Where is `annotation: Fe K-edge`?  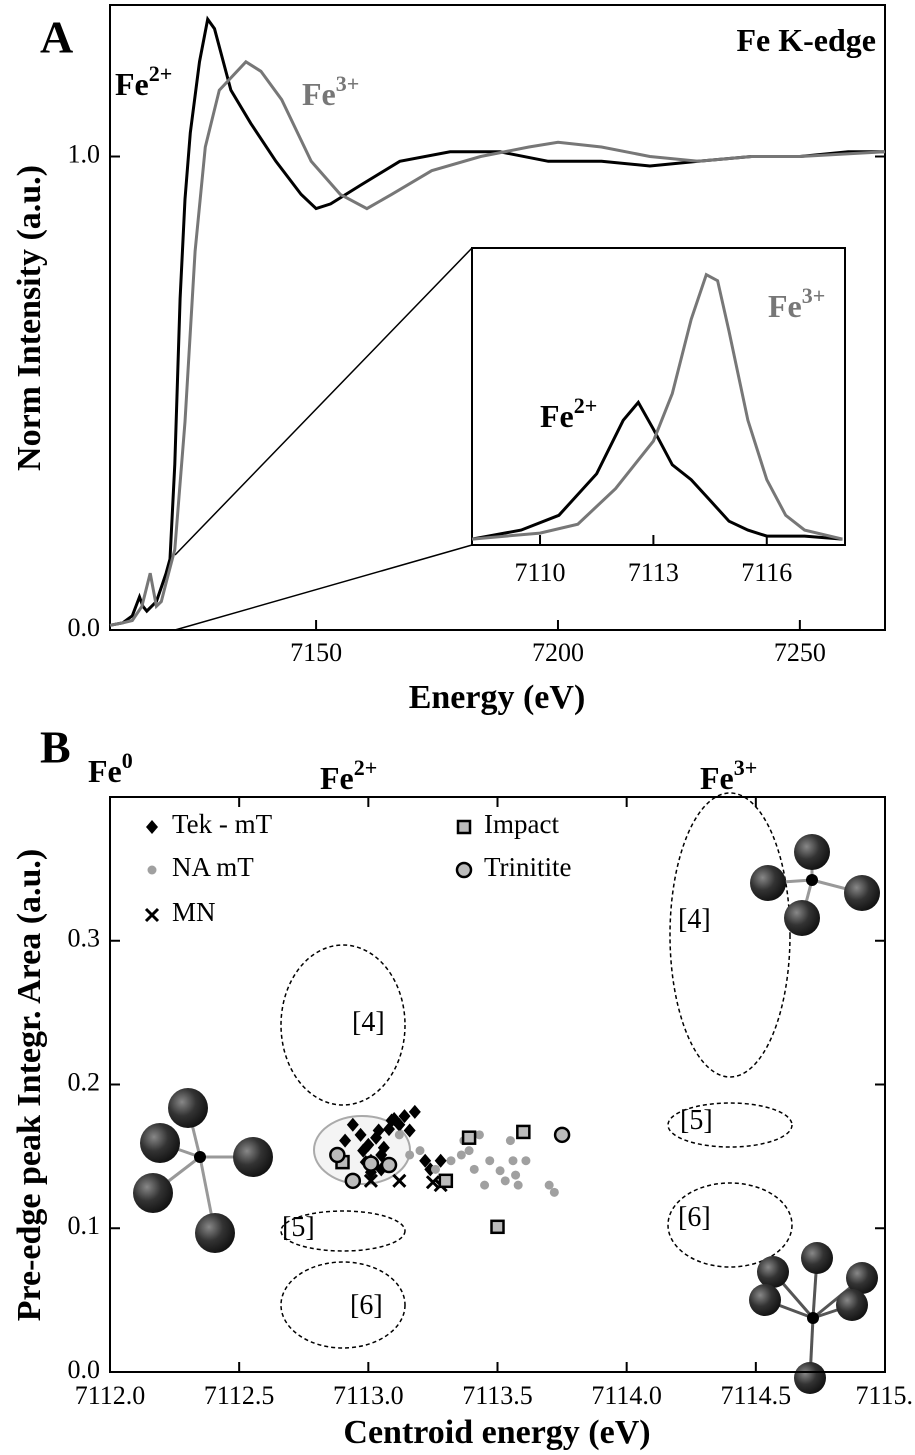
annotation: Fe K-edge is located at coordinates (807, 40).